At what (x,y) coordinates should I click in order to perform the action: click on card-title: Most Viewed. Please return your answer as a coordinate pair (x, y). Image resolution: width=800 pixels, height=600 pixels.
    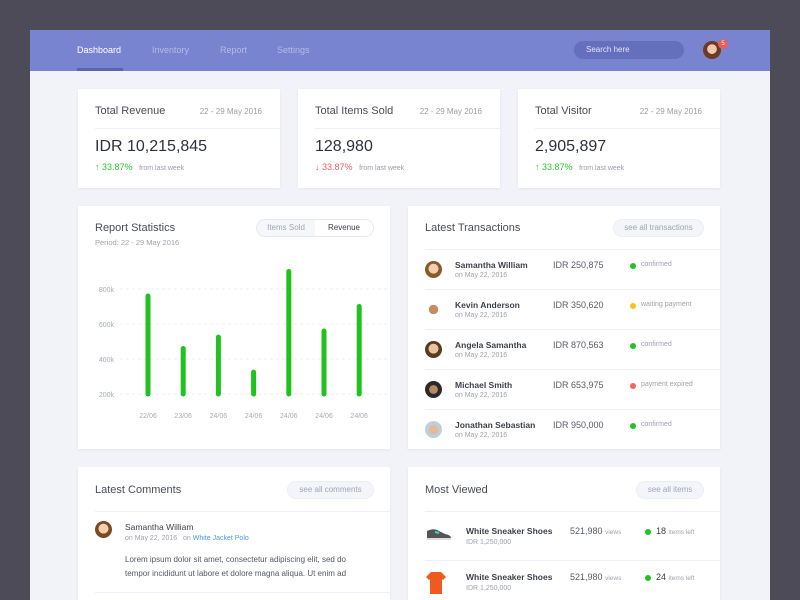
    Looking at the image, I should click on (456, 490).